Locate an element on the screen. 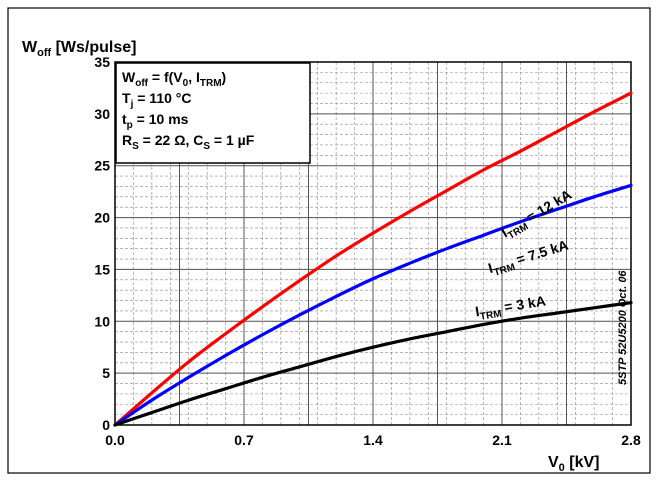  y-tick-label: 20 is located at coordinates (102, 218).